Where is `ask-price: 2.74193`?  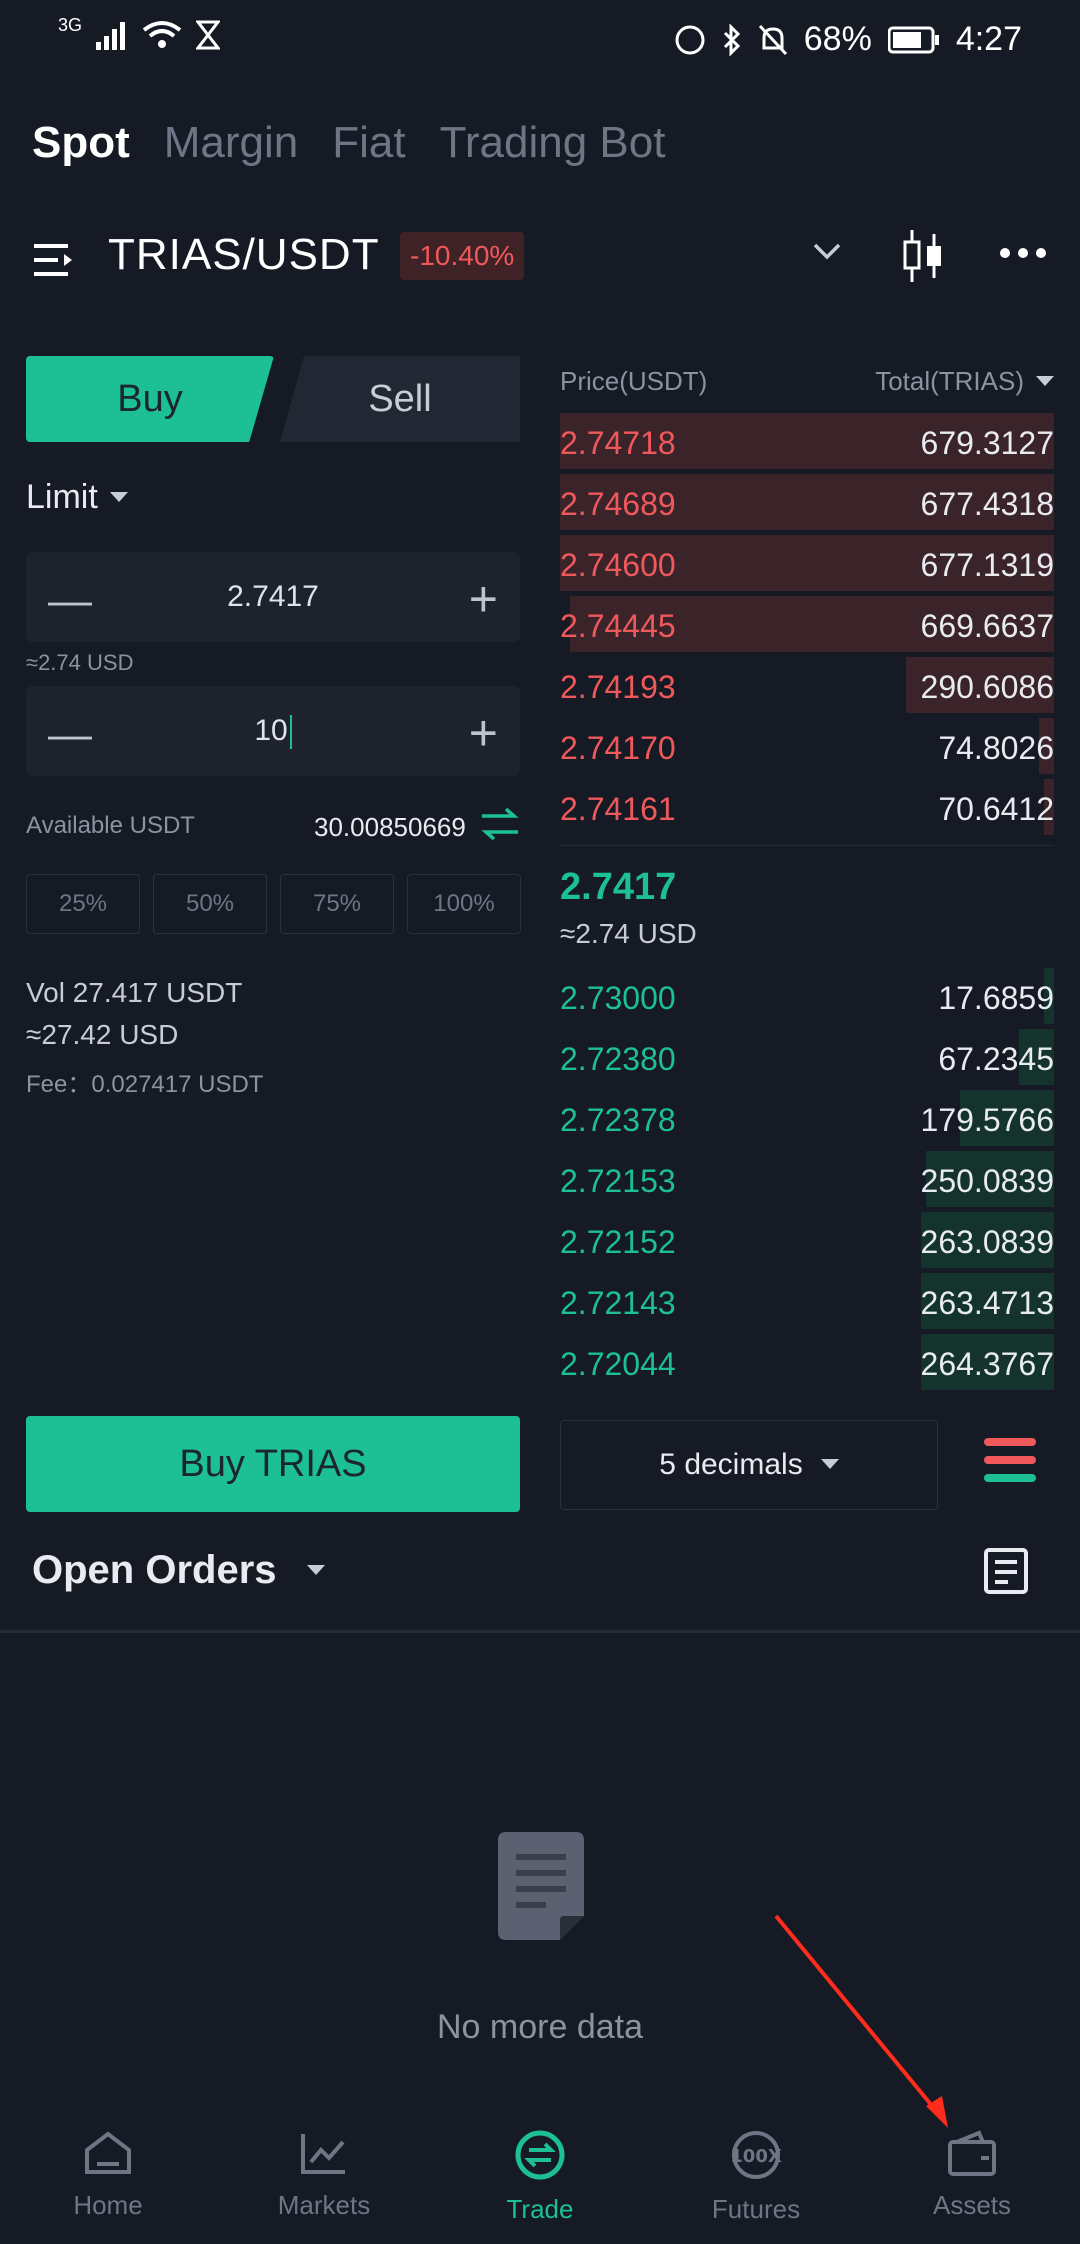
ask-price: 2.74193 is located at coordinates (618, 687).